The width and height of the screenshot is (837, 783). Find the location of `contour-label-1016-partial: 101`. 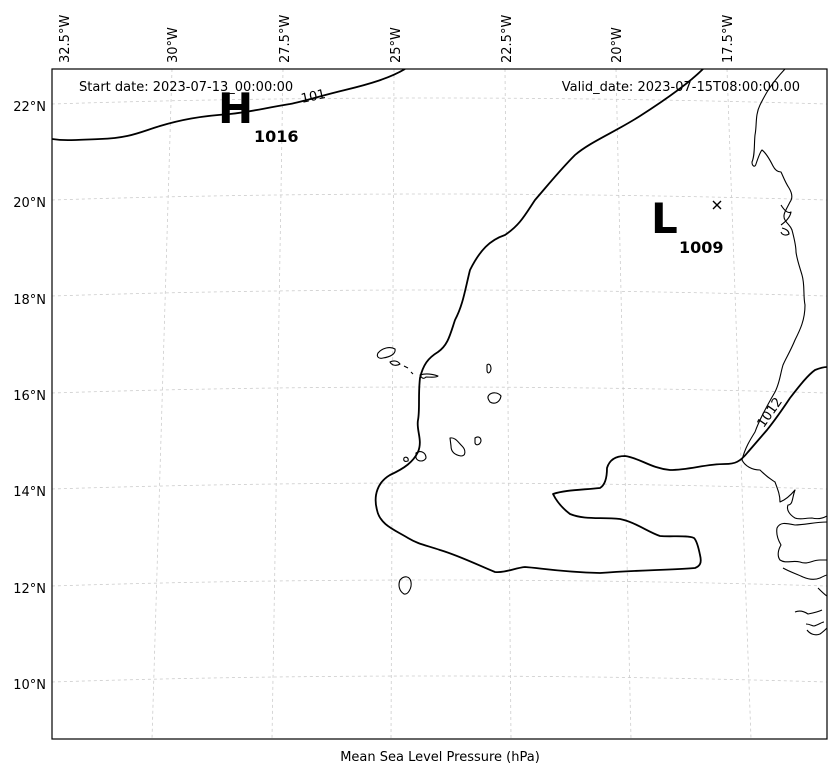

contour-label-1016-partial: 101 is located at coordinates (313, 97).